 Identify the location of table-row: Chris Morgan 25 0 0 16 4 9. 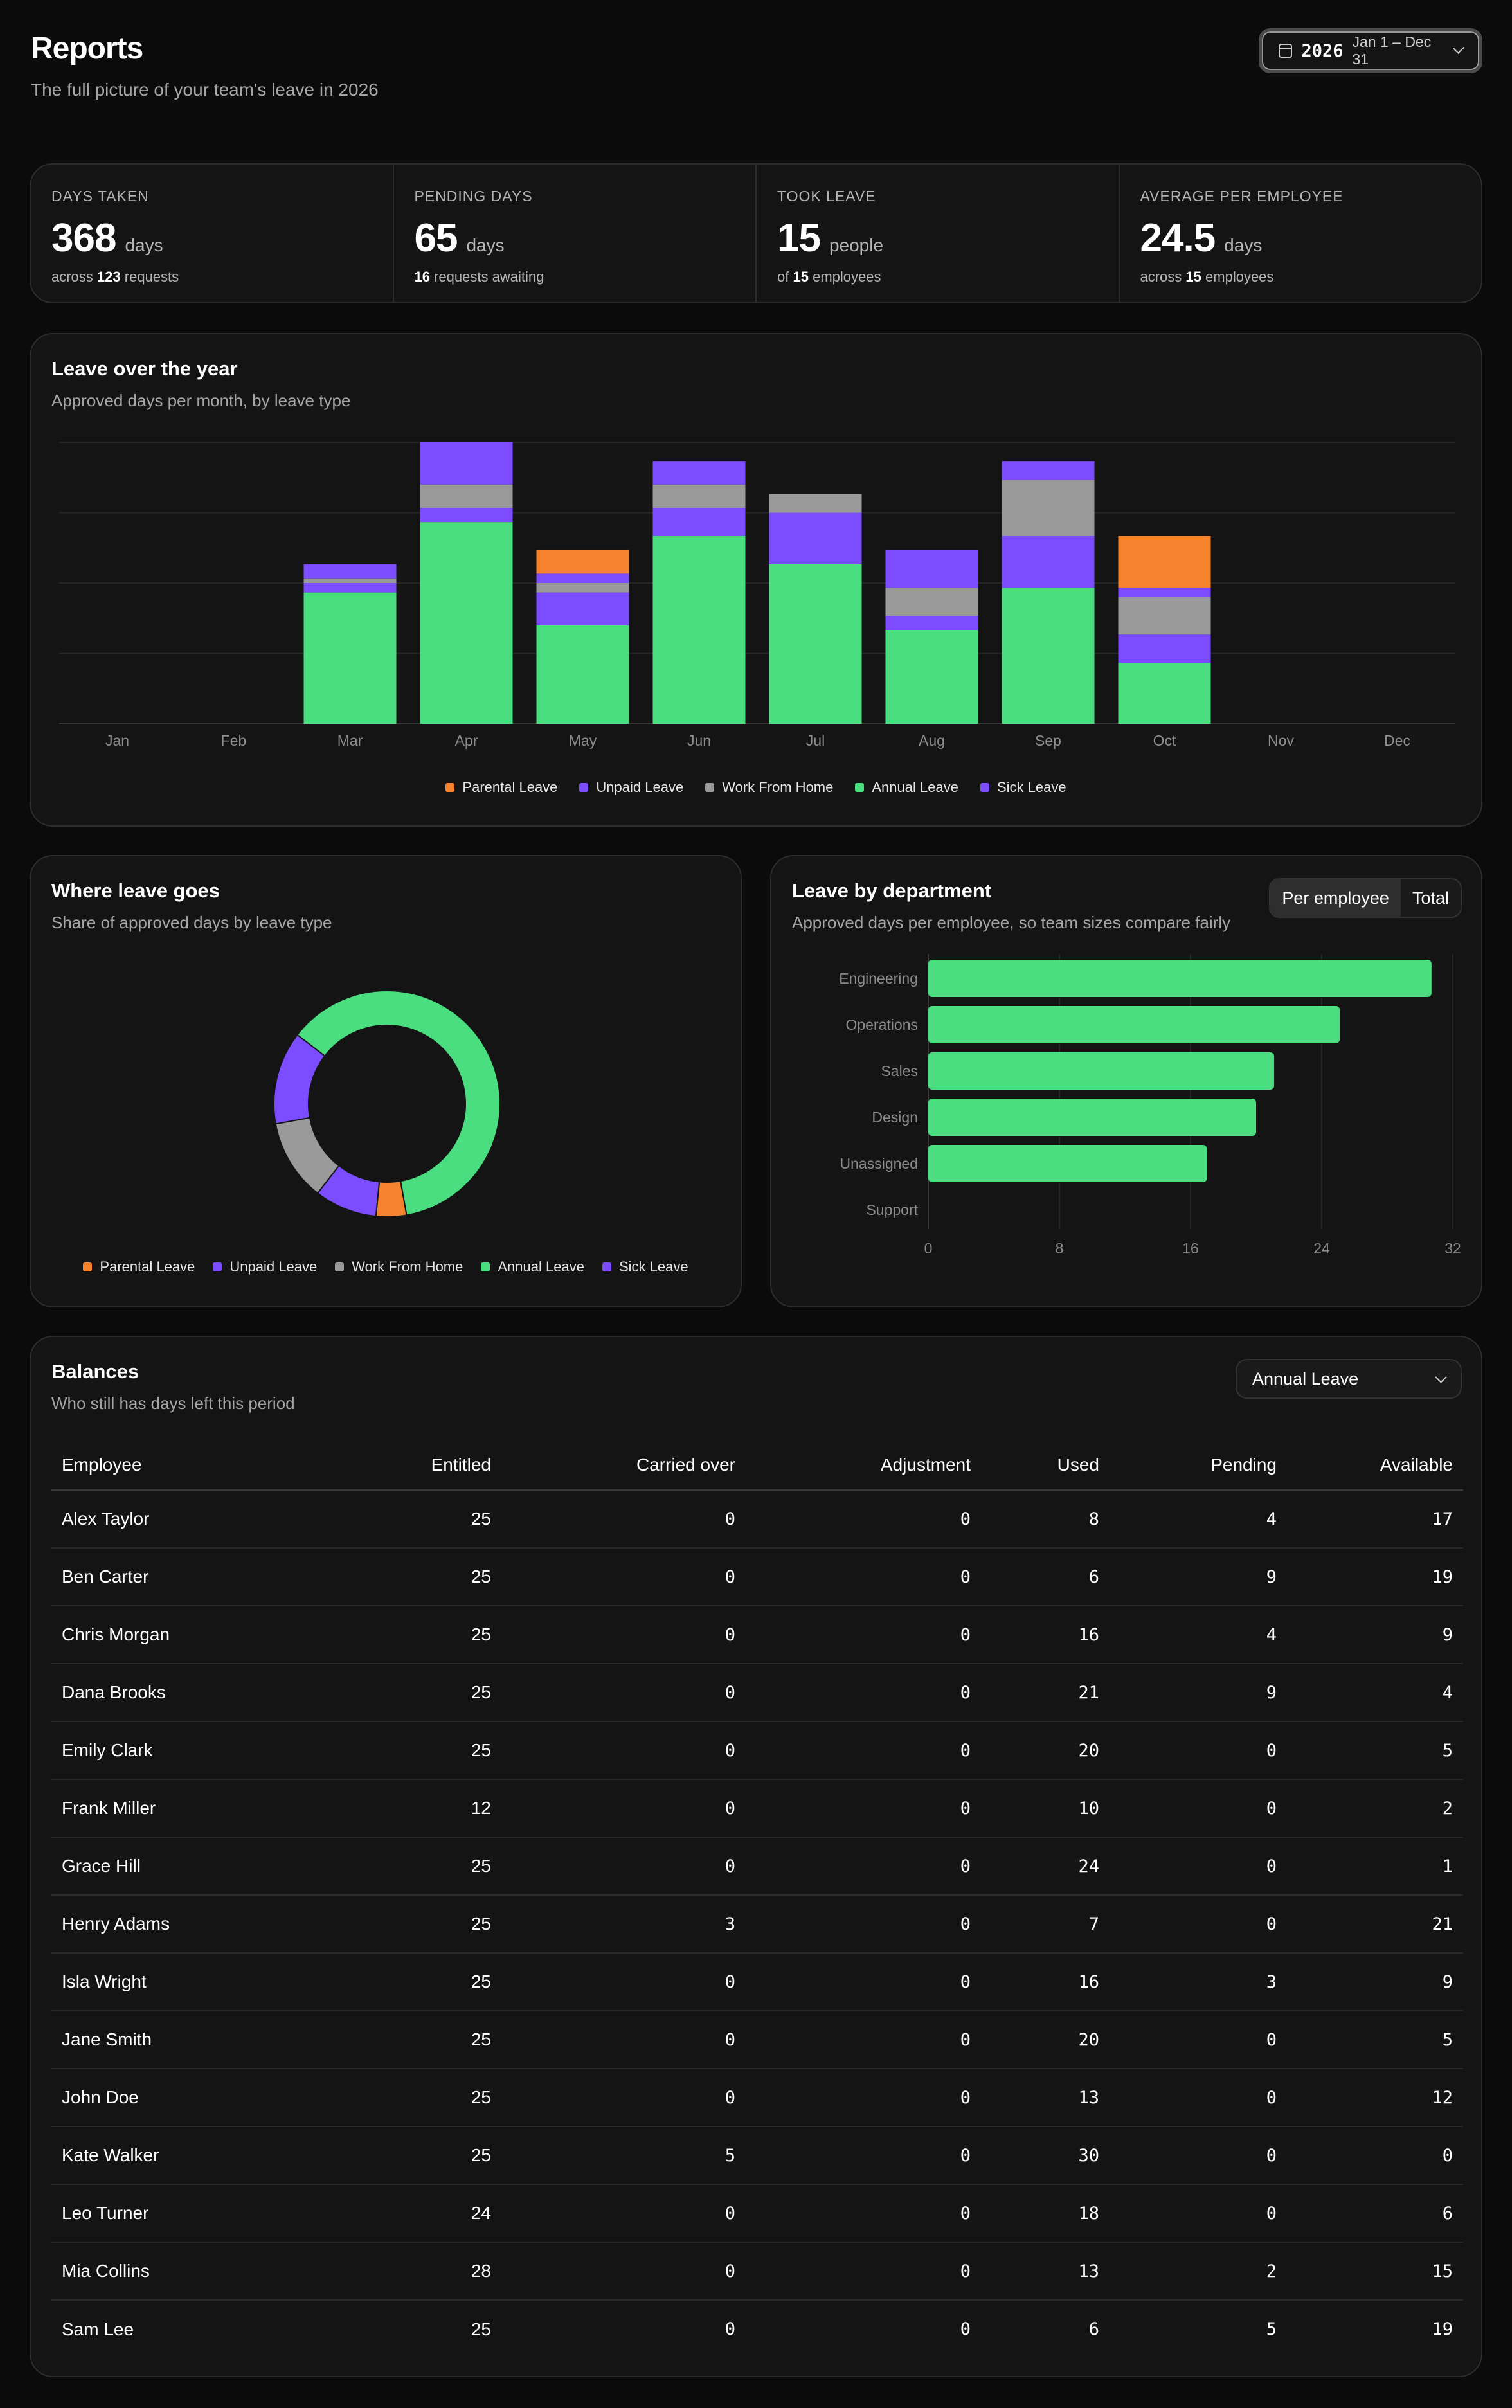
(757, 1635).